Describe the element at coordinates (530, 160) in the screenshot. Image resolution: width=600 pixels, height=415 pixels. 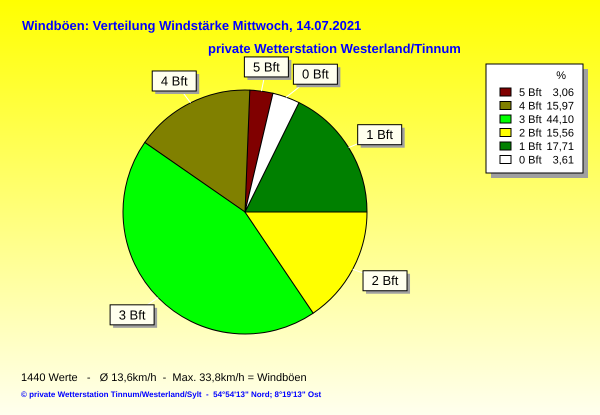
I see `legend-label: 0 Bft` at that location.